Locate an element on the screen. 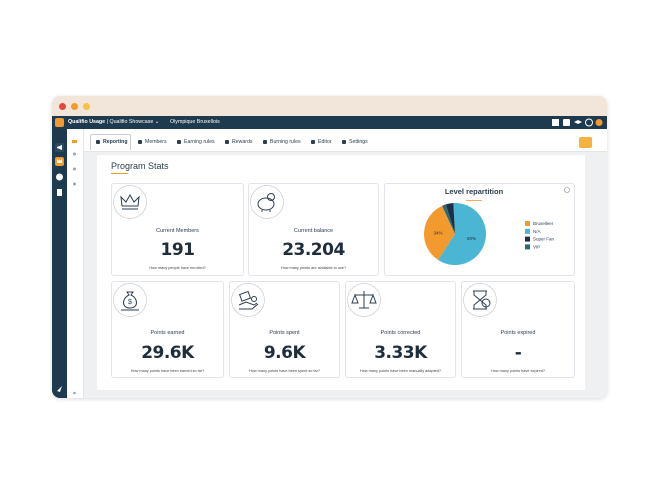 Image resolution: width=660 pixels, height=495 pixels. close-dot is located at coordinates (62, 106).